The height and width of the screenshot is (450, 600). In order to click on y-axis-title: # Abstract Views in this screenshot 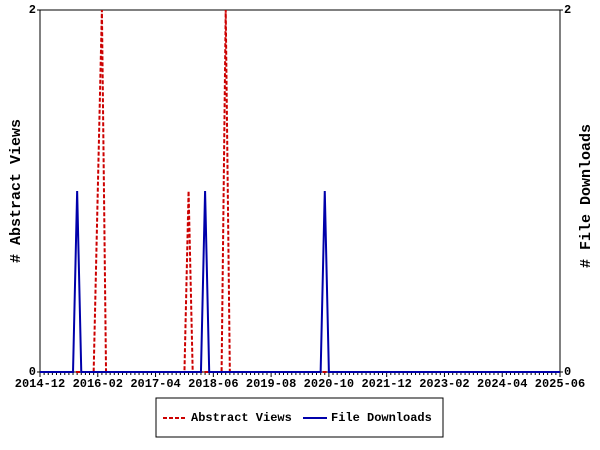, I will do `click(16, 191)`.